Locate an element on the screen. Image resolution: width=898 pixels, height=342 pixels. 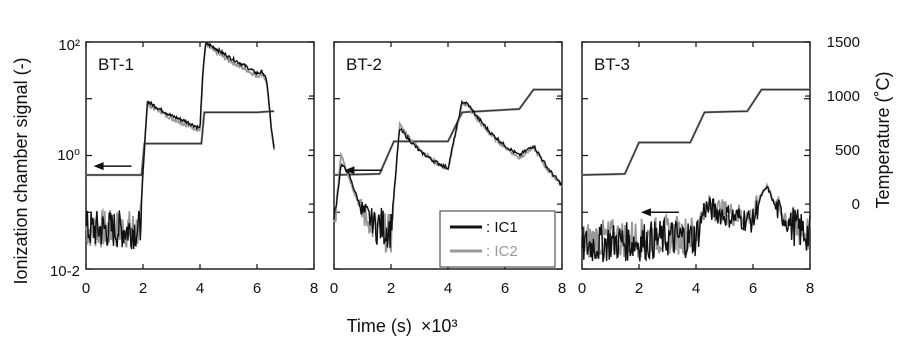
right-y-tick-label: 0 is located at coordinates (856, 204).